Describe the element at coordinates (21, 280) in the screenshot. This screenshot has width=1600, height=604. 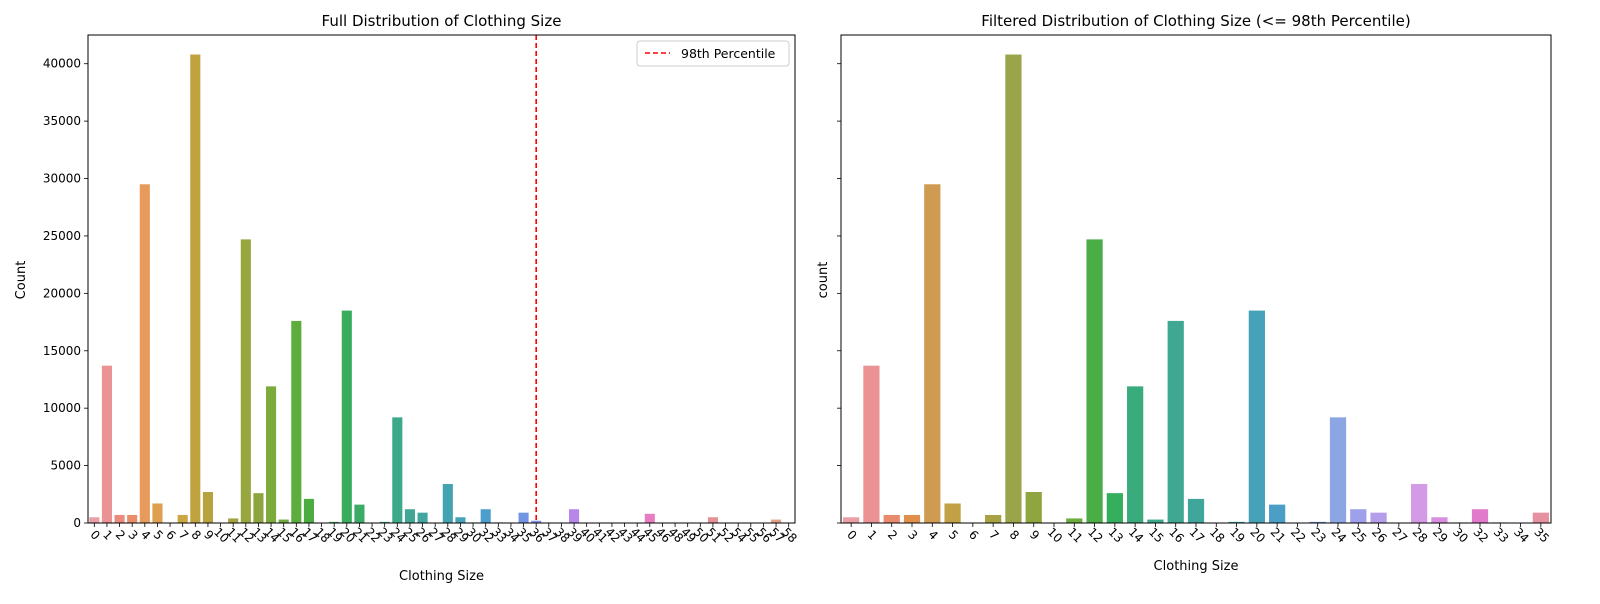
I see `y-axis-label: Count` at that location.